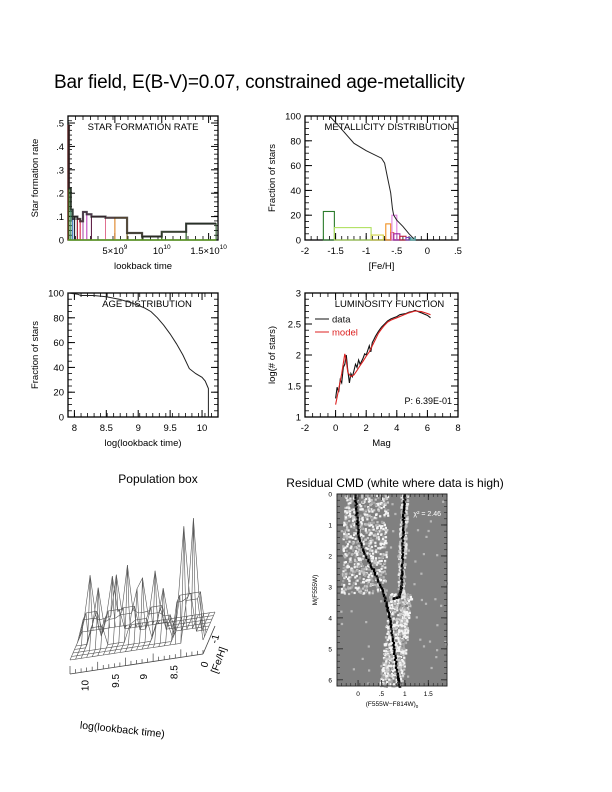 The height and width of the screenshot is (792, 612). Describe the element at coordinates (298, 418) in the screenshot. I see `y-tick-label: 1` at that location.